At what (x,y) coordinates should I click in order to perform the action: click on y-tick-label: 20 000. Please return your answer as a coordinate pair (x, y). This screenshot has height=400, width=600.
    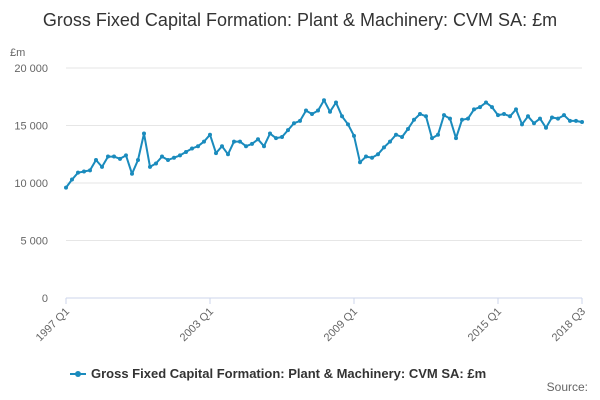
    Looking at the image, I should click on (31, 69).